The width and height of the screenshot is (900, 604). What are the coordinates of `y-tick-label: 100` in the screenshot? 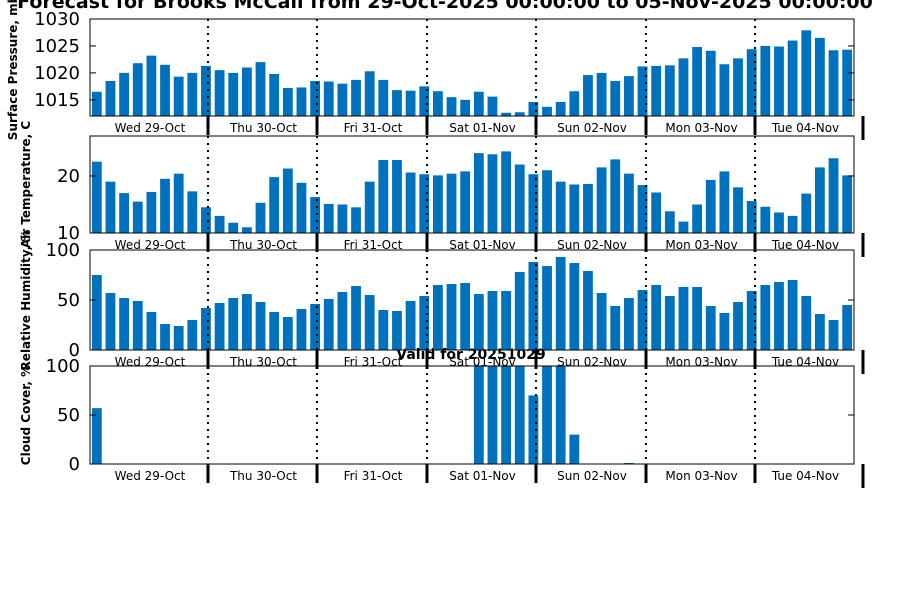 It's located at (63, 250).